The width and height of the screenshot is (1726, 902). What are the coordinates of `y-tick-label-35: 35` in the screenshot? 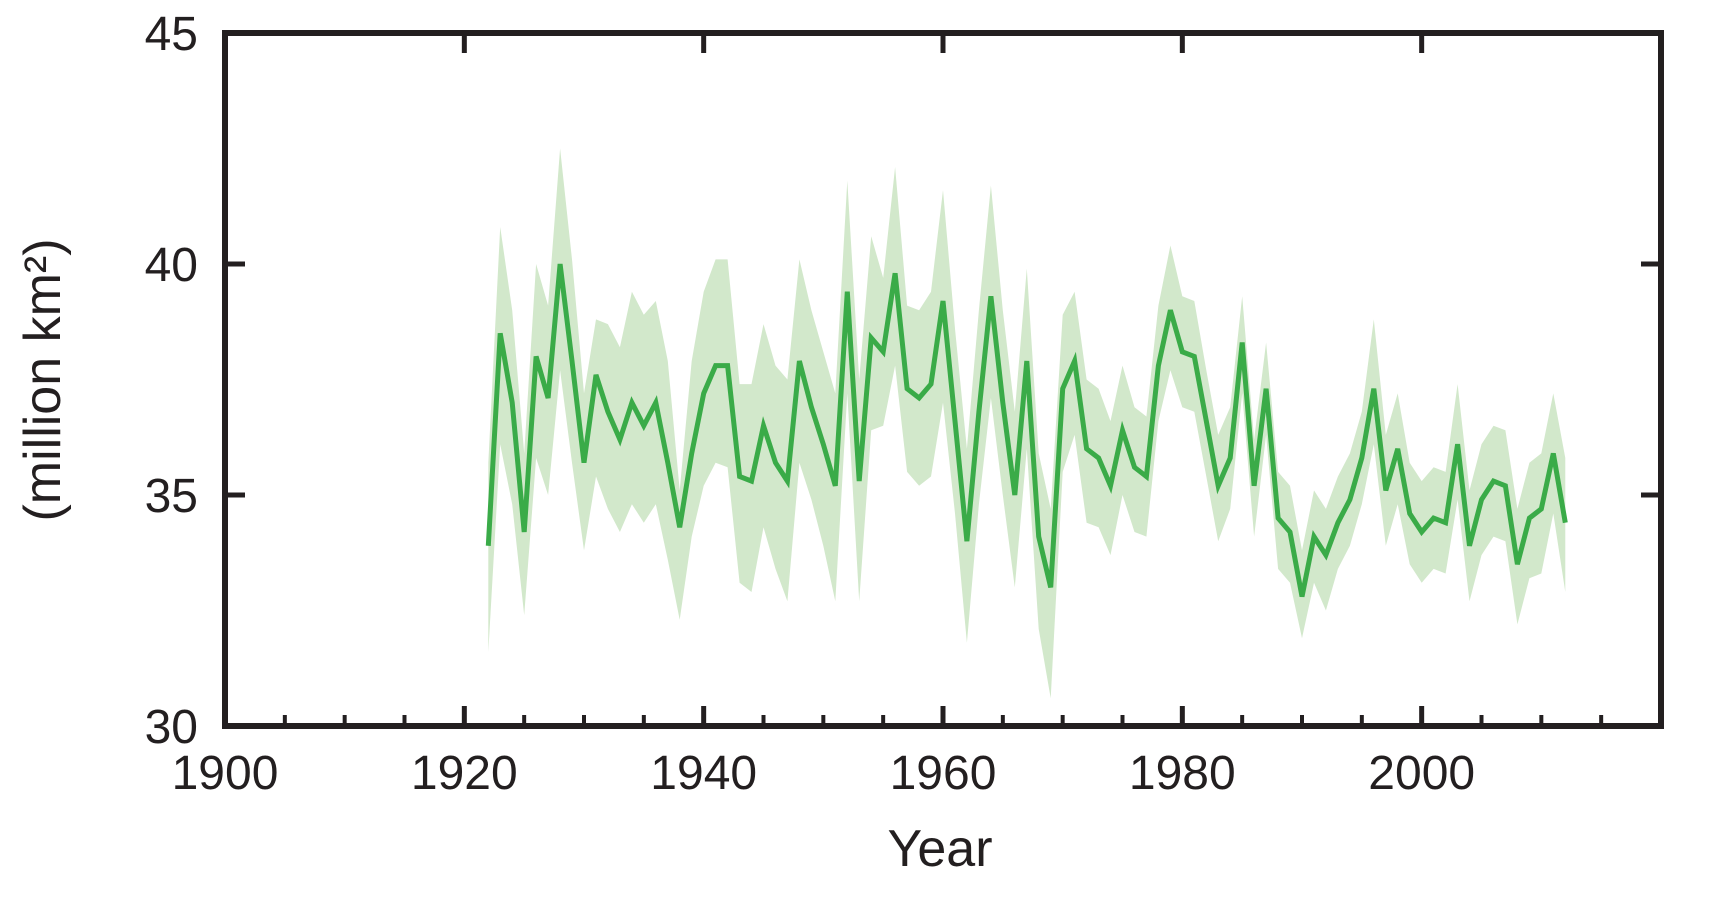 It's located at (171, 496).